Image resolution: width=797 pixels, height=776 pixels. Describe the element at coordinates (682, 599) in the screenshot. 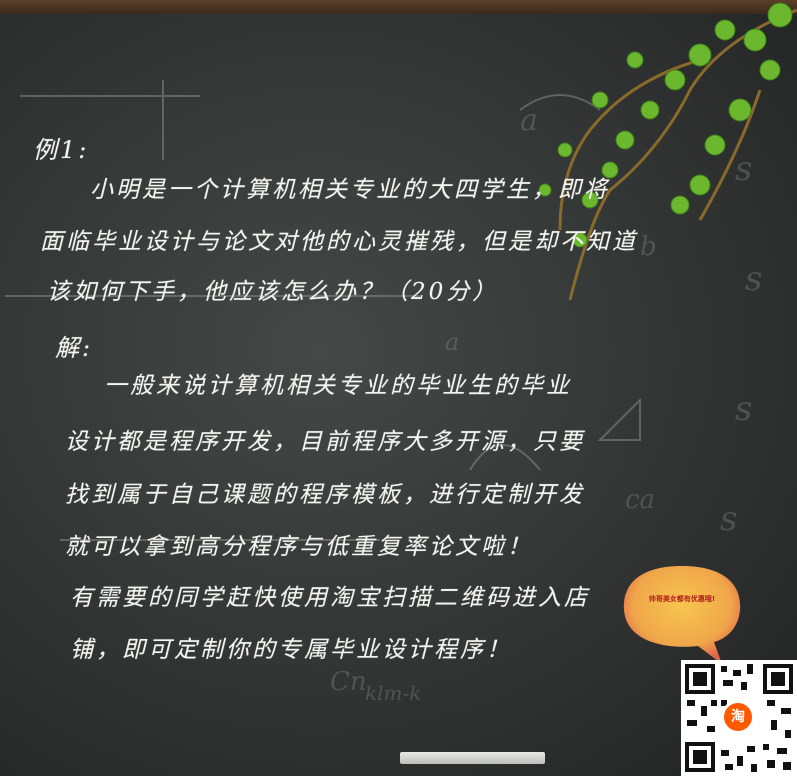

I see `bubble-promo-text: 帅哥美女都有优惠哦!` at that location.